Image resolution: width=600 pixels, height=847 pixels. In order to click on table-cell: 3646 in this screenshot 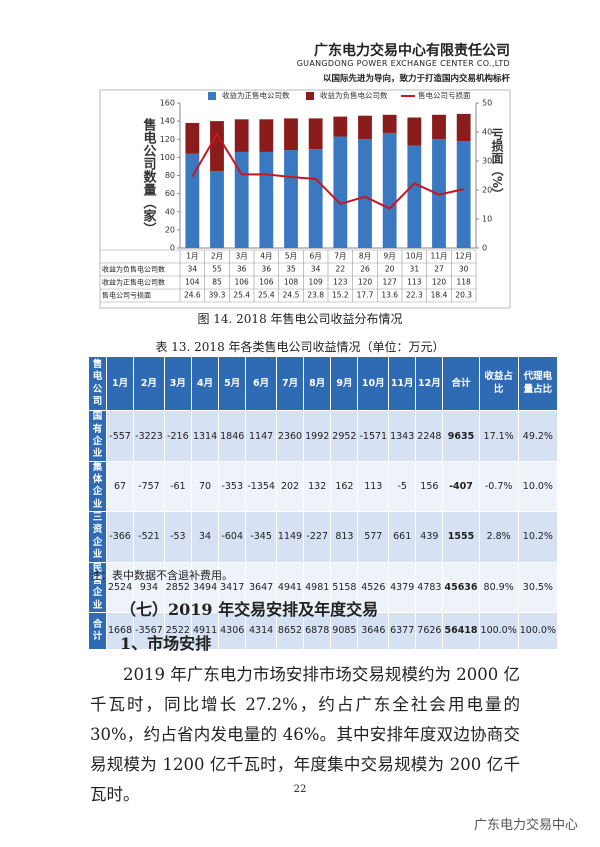, I will do `click(373, 630)`.